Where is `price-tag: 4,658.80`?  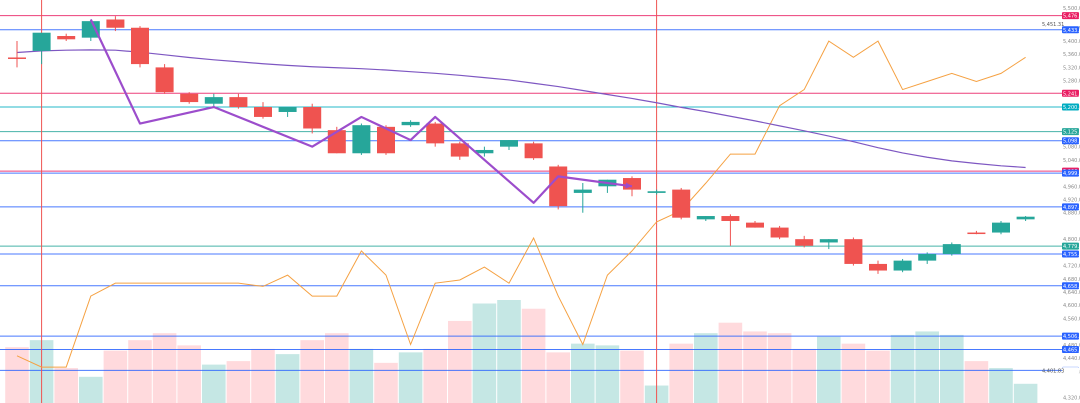
price-tag: 4,658.80 is located at coordinates (1071, 286).